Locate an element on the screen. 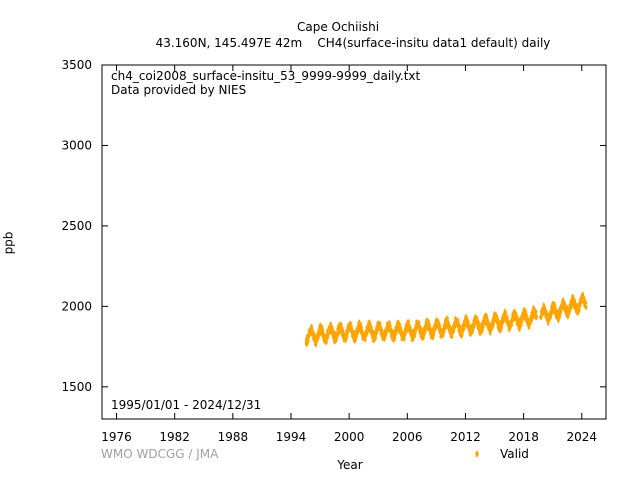 This screenshot has height=480, width=640. legend-marker-icon is located at coordinates (477, 454).